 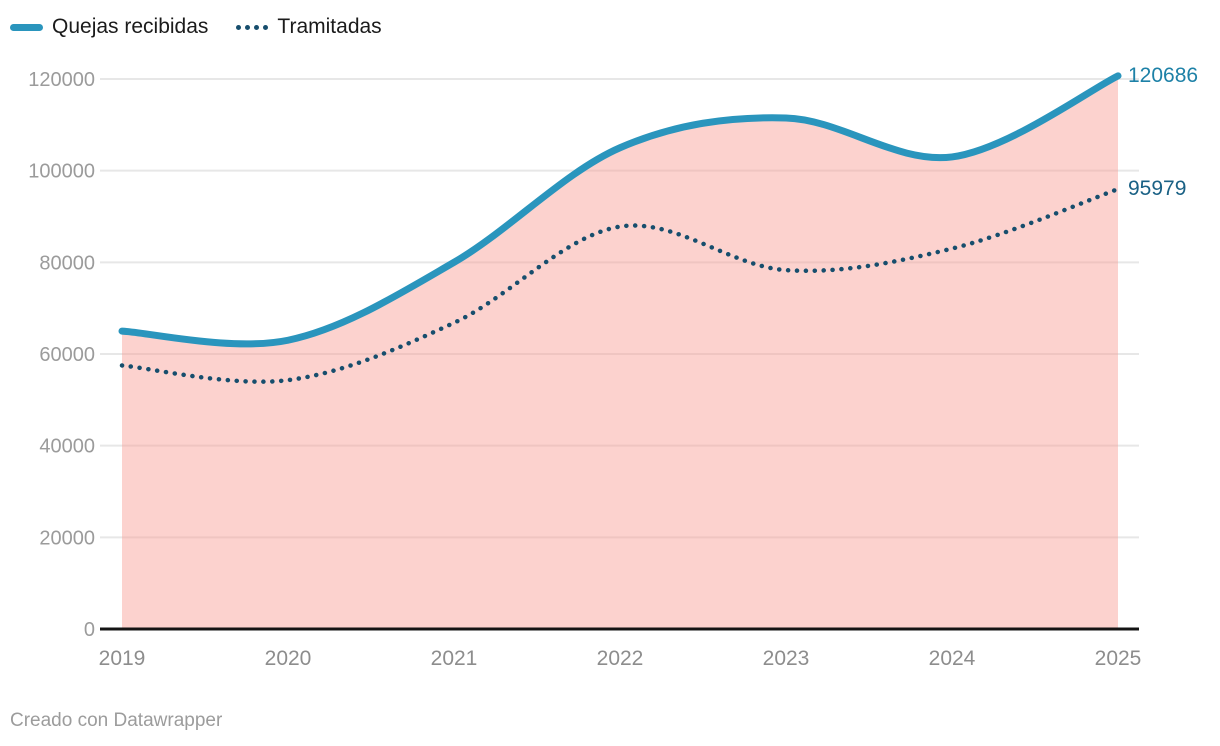 I want to click on legend-label: Tramitadas, so click(x=329, y=26).